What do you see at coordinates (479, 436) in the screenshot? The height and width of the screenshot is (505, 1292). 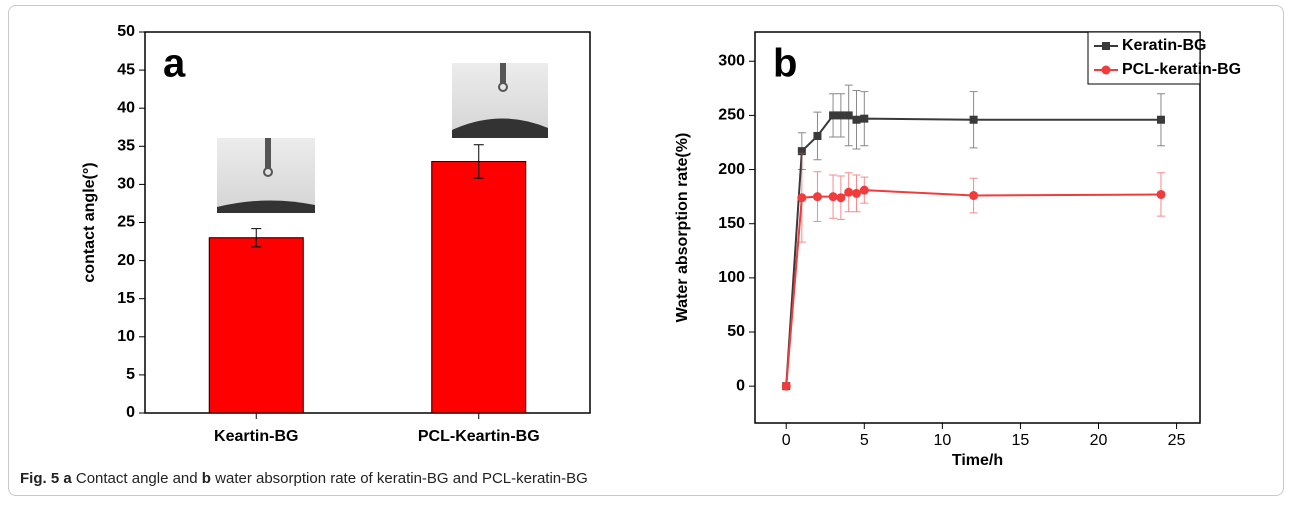 I see `x-tick-label: PCL-Keartin-BG` at bounding box center [479, 436].